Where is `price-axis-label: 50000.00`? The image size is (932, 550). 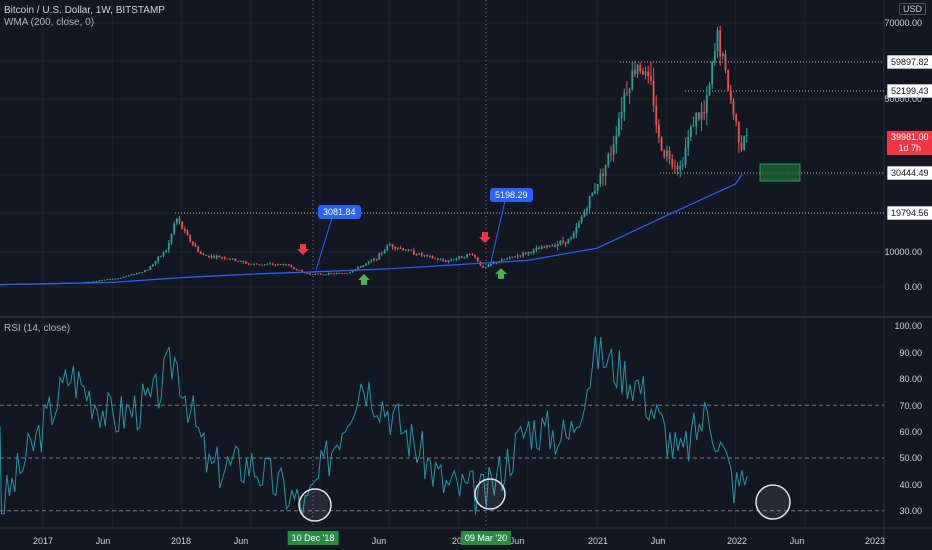 price-axis-label: 50000.00 is located at coordinates (903, 99).